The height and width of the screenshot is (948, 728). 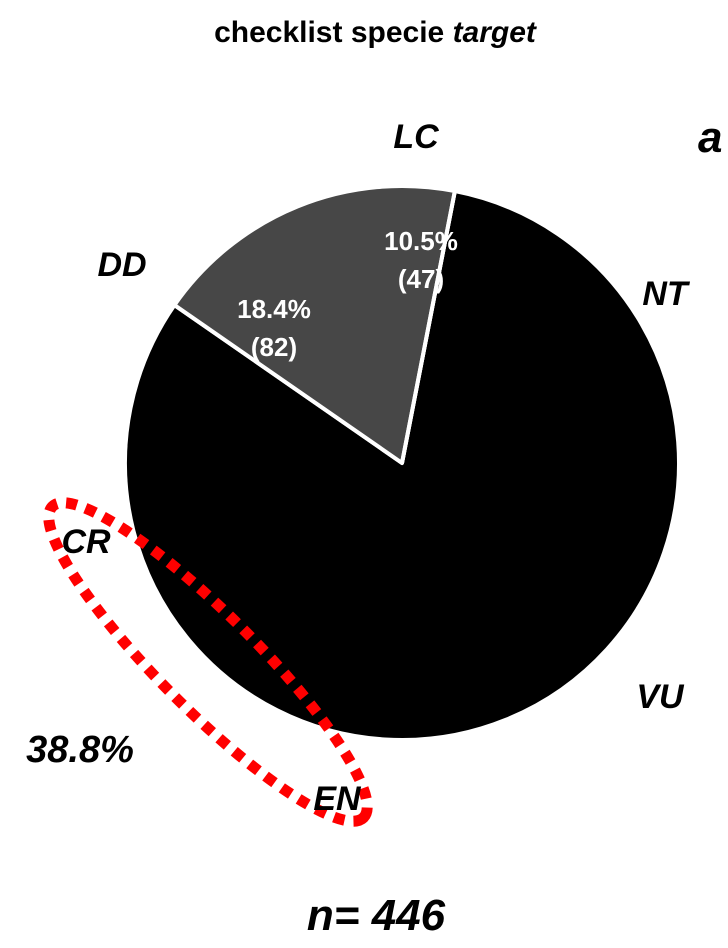 I want to click on slice-divider, so click(x=428, y=327).